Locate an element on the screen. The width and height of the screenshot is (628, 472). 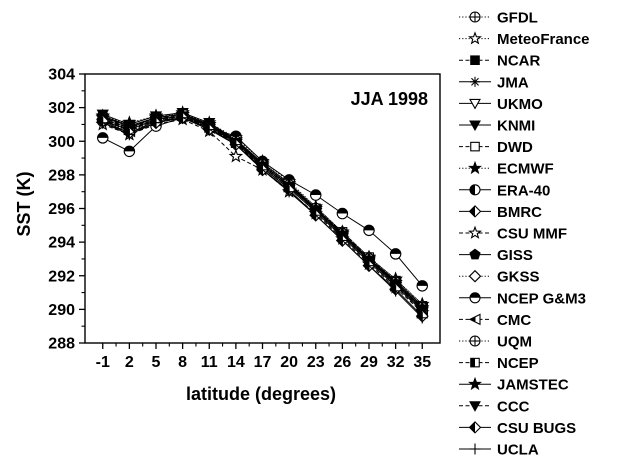
y-axis-title: SST (K) is located at coordinates (24, 203).